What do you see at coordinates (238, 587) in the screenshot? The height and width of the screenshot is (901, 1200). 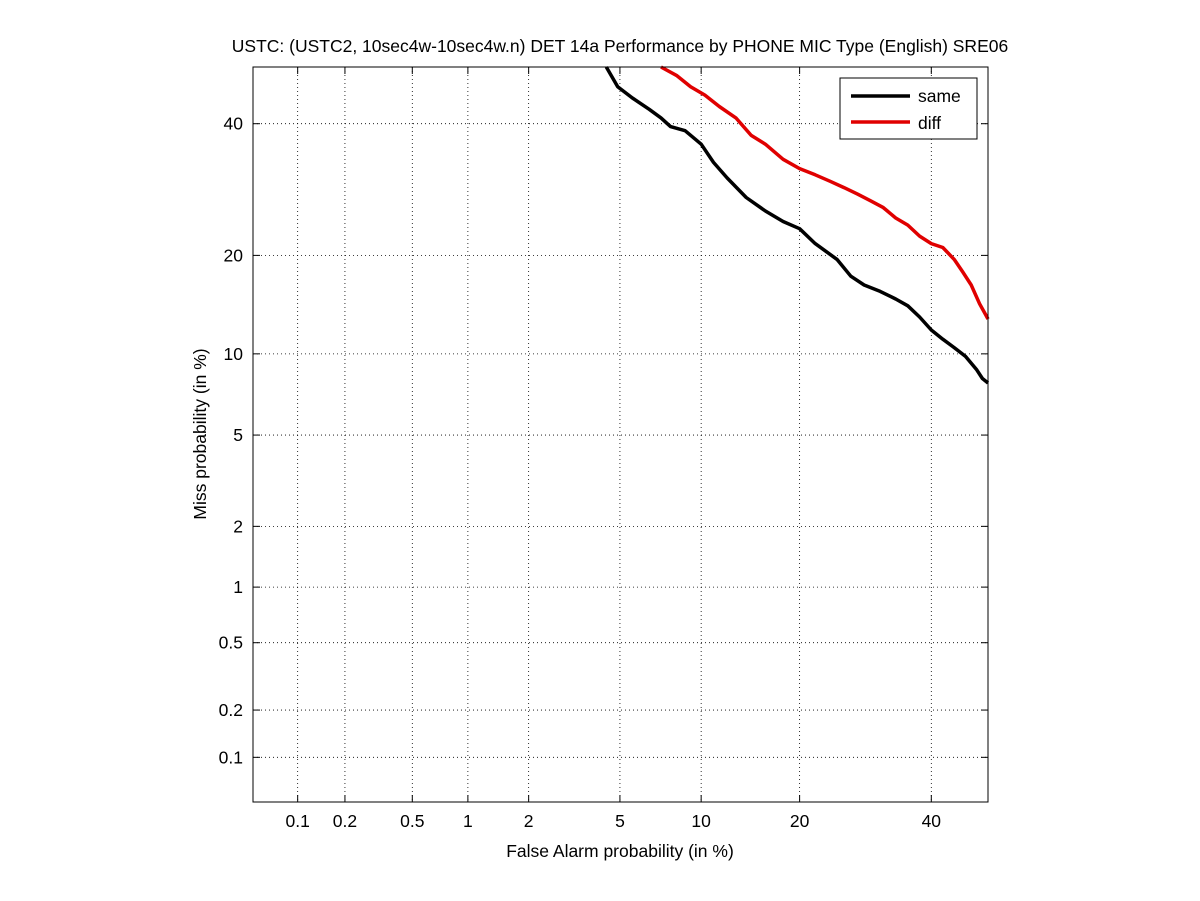 I see `y-tick-label: 1` at bounding box center [238, 587].